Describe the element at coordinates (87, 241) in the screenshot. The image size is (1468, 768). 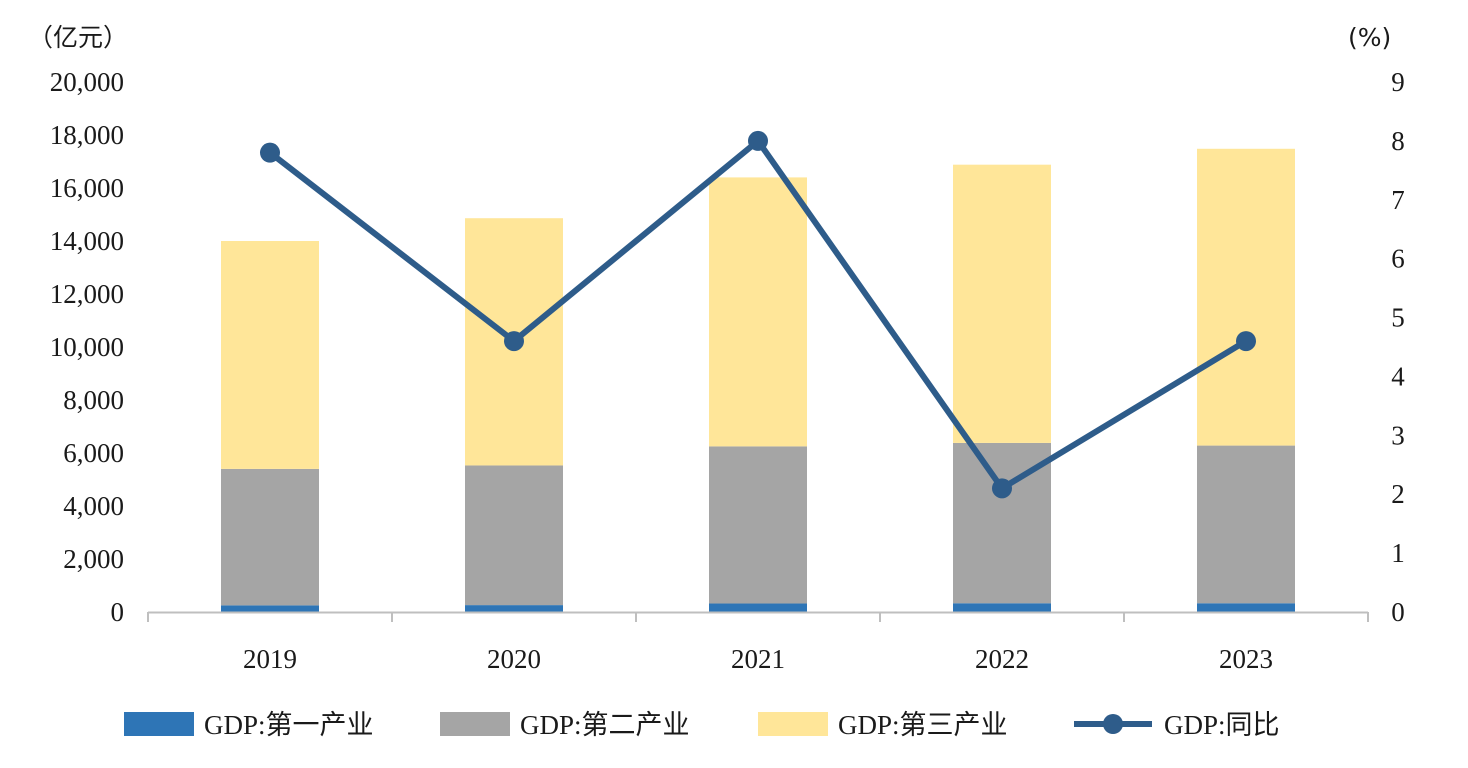
I see `left-tick-label: 14,000` at that location.